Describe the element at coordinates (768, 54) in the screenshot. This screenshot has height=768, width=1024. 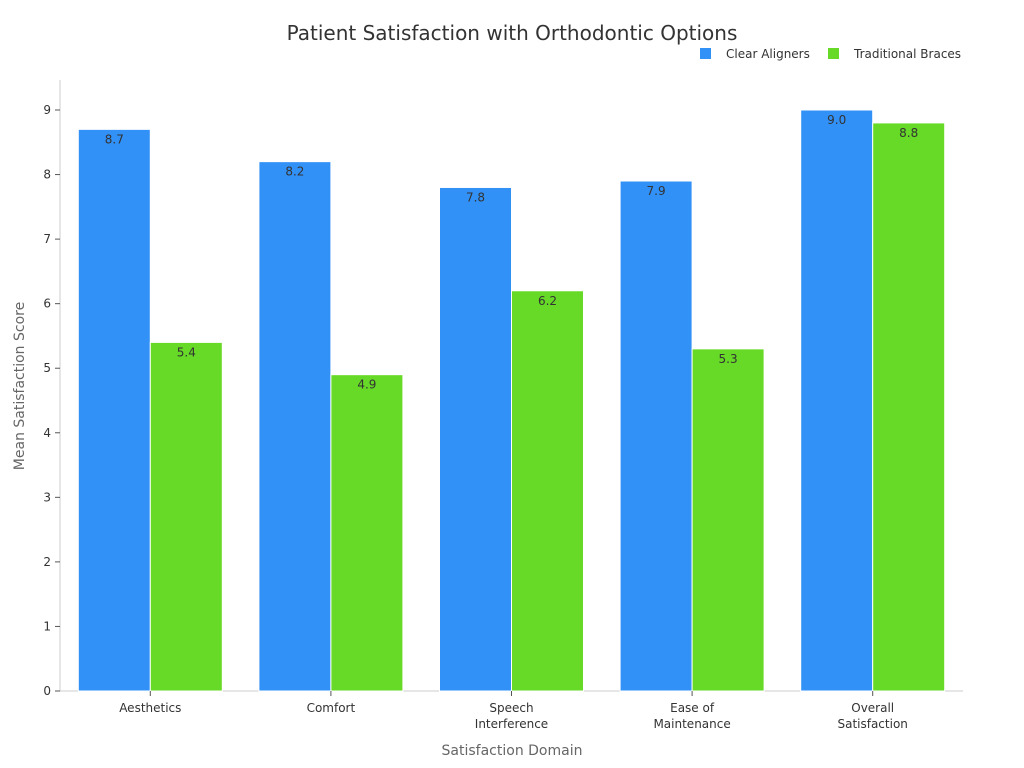
I see `legend-label: Clear Aligners` at that location.